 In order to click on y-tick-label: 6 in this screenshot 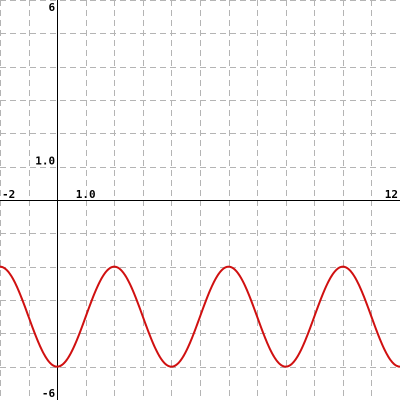, I will do `click(52, 7)`.